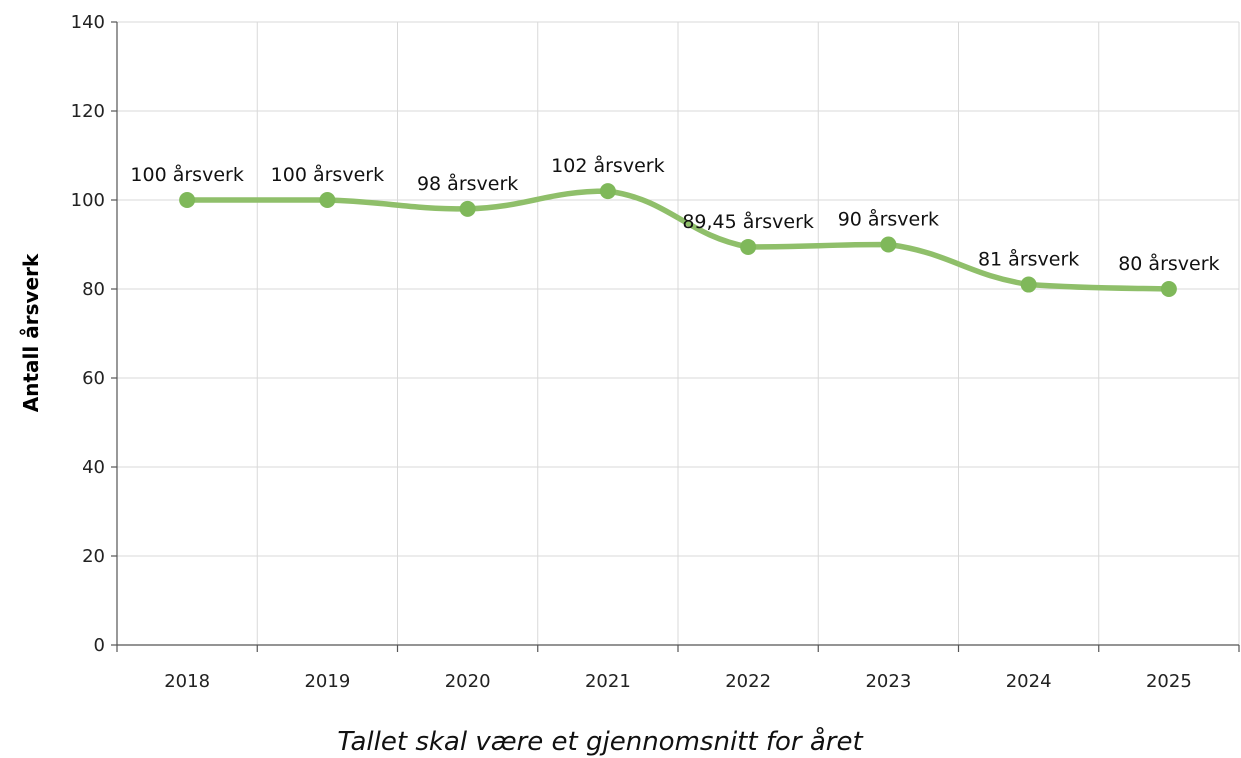  What do you see at coordinates (467, 183) in the screenshot?
I see `data-label: 98 årsverk` at bounding box center [467, 183].